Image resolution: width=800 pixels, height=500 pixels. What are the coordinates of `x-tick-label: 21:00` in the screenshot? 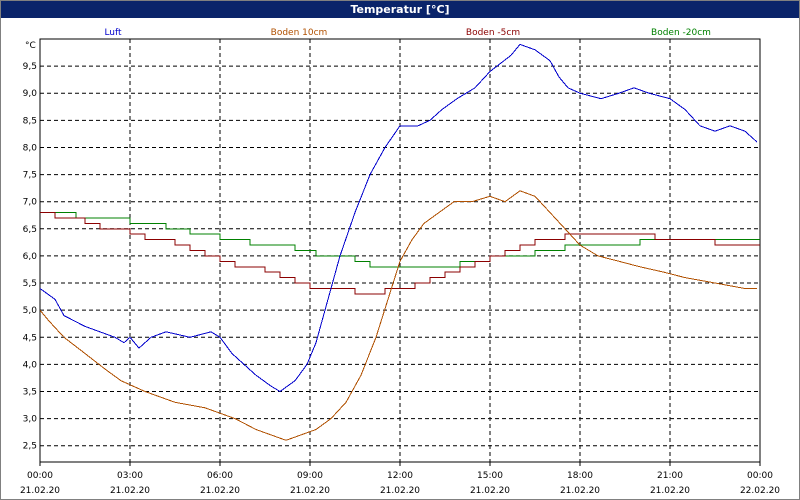 It's located at (670, 476).